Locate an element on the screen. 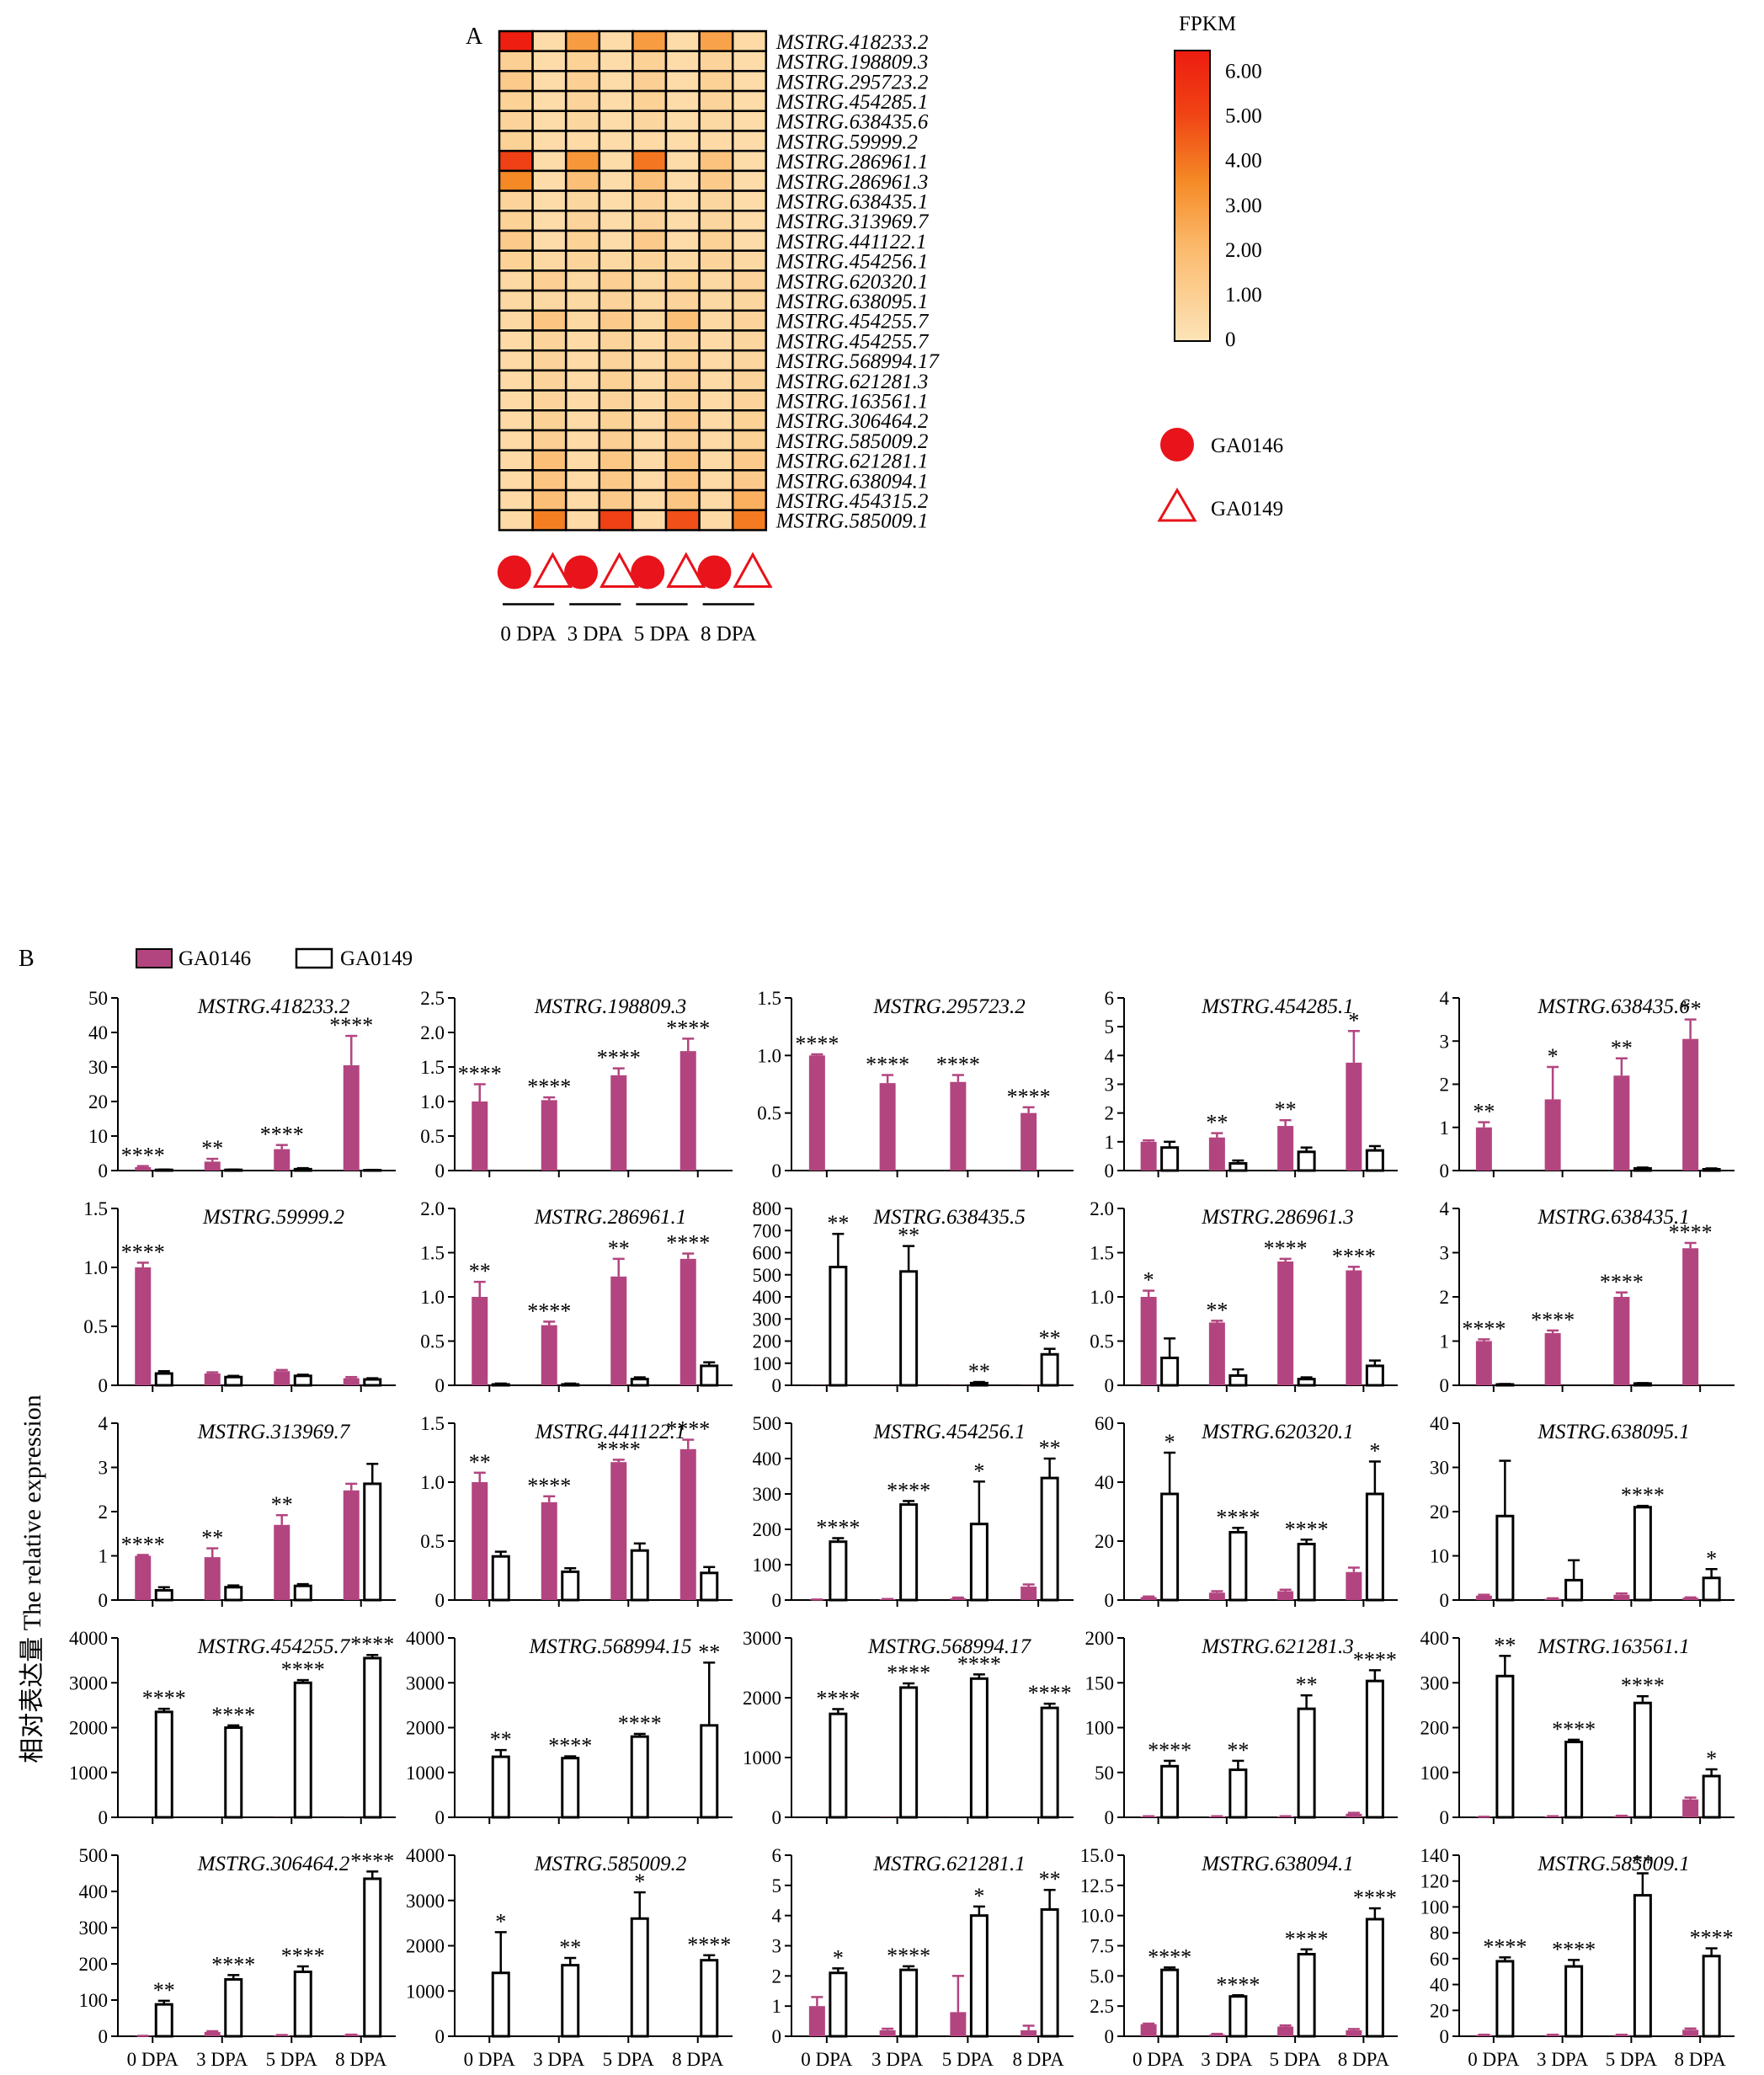 The width and height of the screenshot is (1764, 2075). heatmap-row-label: MSTRG.454255.7 is located at coordinates (852, 322).